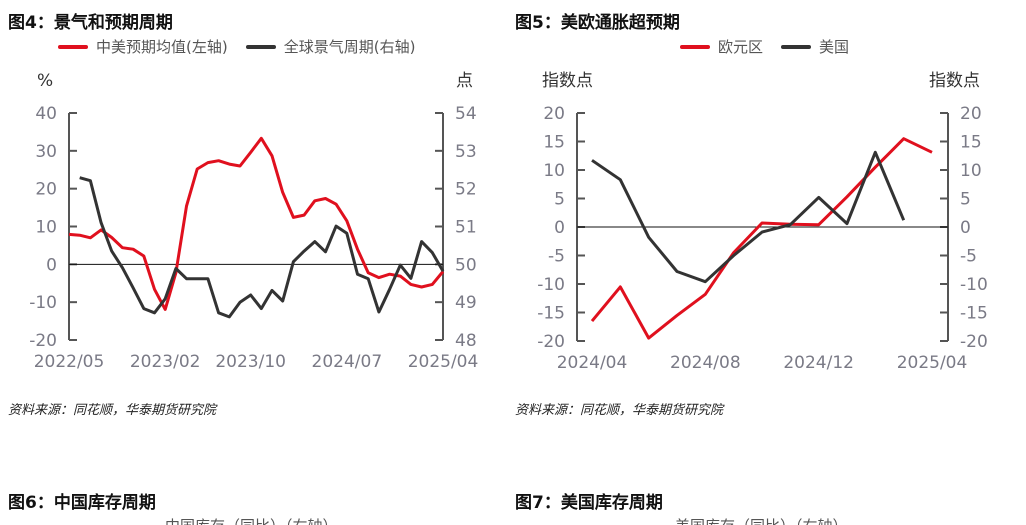  What do you see at coordinates (556, 257) in the screenshot?
I see `left-tick-label: -5` at bounding box center [556, 257].